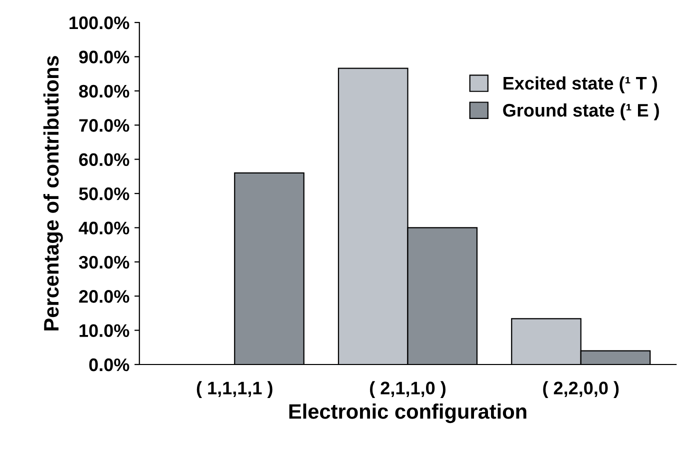 The image size is (697, 450). Describe the element at coordinates (580, 85) in the screenshot. I see `legend-label: Excited state (¹ T )` at that location.